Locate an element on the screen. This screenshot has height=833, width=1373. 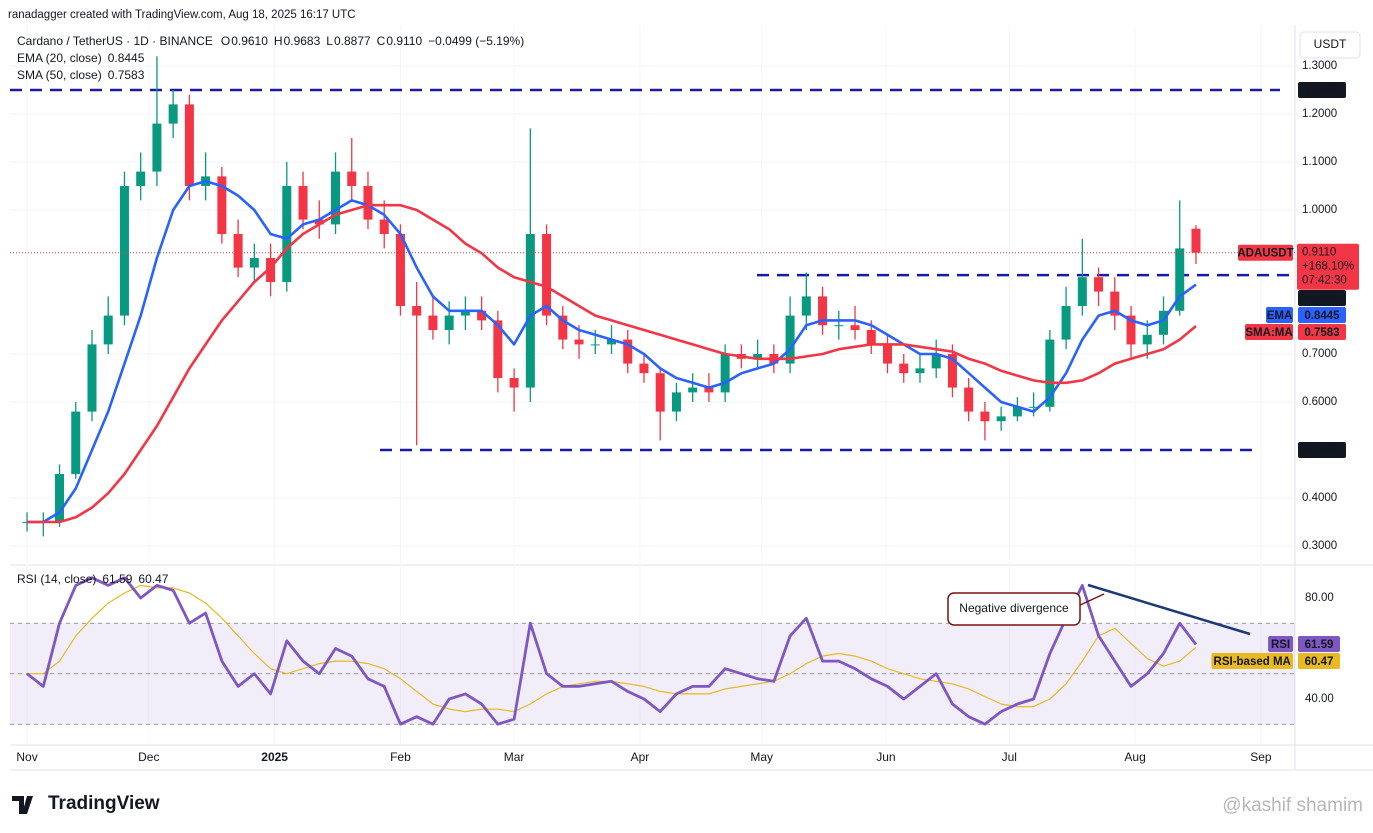
y-tick-label: 1.2000 is located at coordinates (1319, 114).